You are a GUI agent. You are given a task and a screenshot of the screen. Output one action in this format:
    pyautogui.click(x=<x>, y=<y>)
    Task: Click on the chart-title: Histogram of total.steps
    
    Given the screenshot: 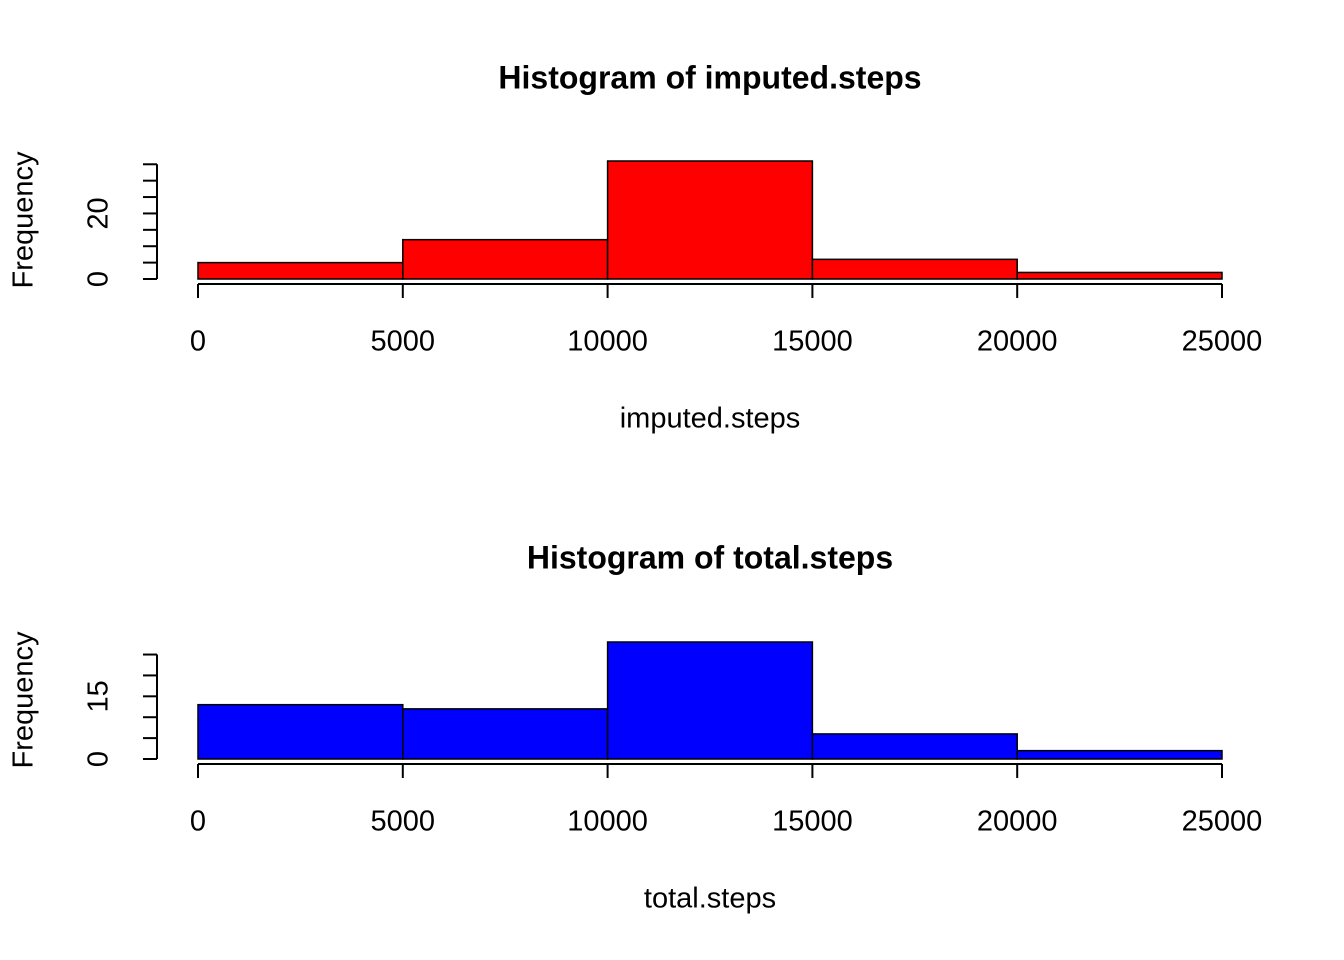 What is the action you would take?
    pyautogui.click(x=710, y=557)
    